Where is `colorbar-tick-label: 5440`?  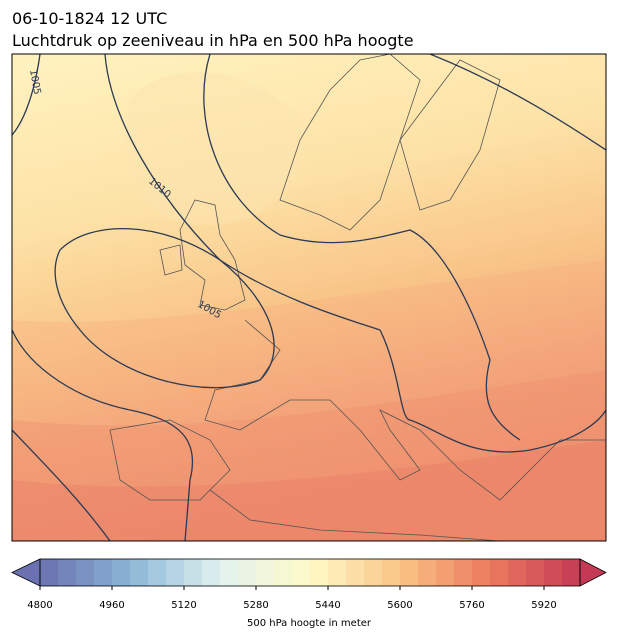
colorbar-tick-label: 5440 is located at coordinates (327, 605).